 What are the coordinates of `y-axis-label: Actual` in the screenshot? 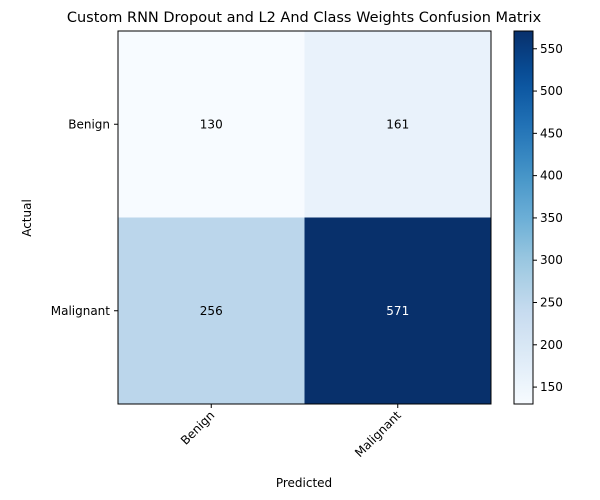 It's located at (27, 218).